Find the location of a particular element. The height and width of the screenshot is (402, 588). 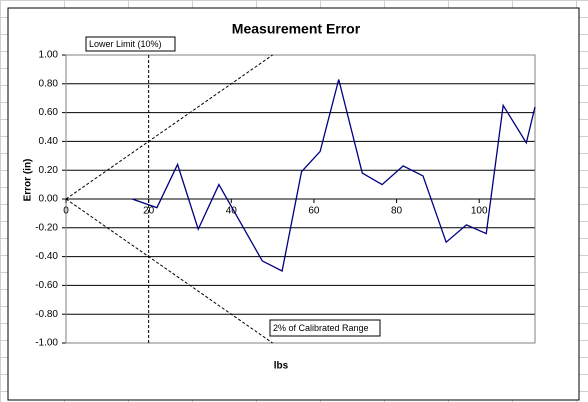

y-tick-label: -0.20 is located at coordinates (46, 227).